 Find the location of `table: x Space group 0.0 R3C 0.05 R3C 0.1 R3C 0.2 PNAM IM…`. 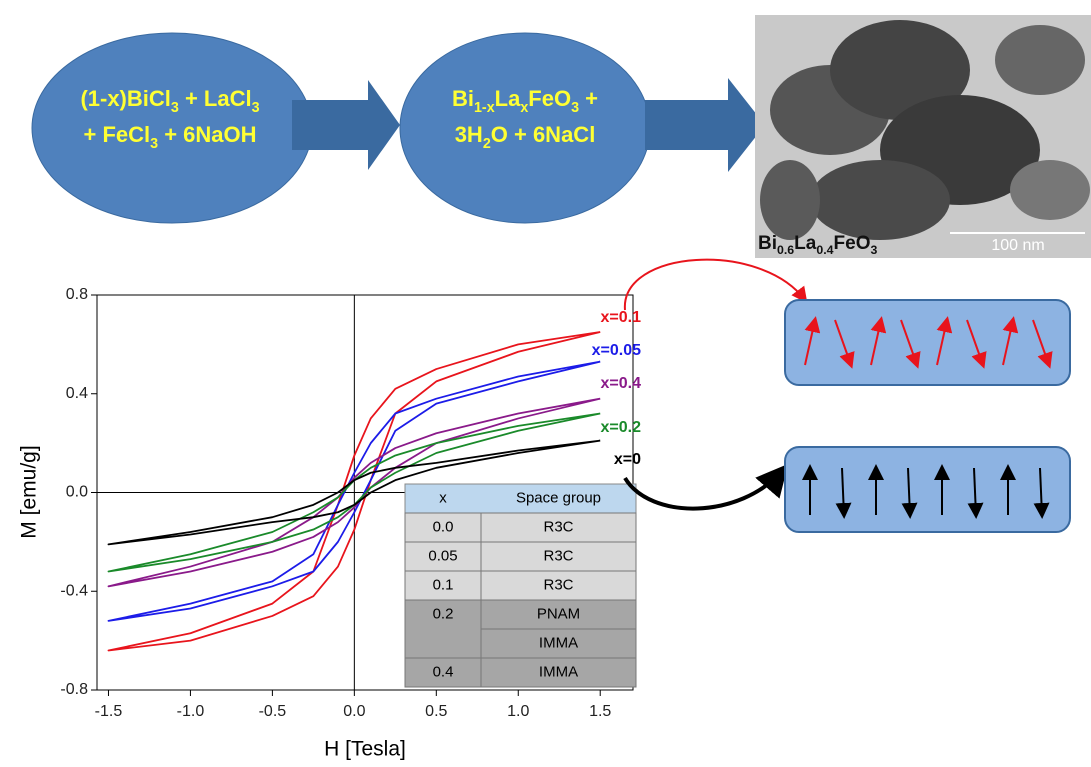

table: x Space group 0.0 R3C 0.05 R3C 0.1 R3C 0.2 PNAM IM… is located at coordinates (520, 585).